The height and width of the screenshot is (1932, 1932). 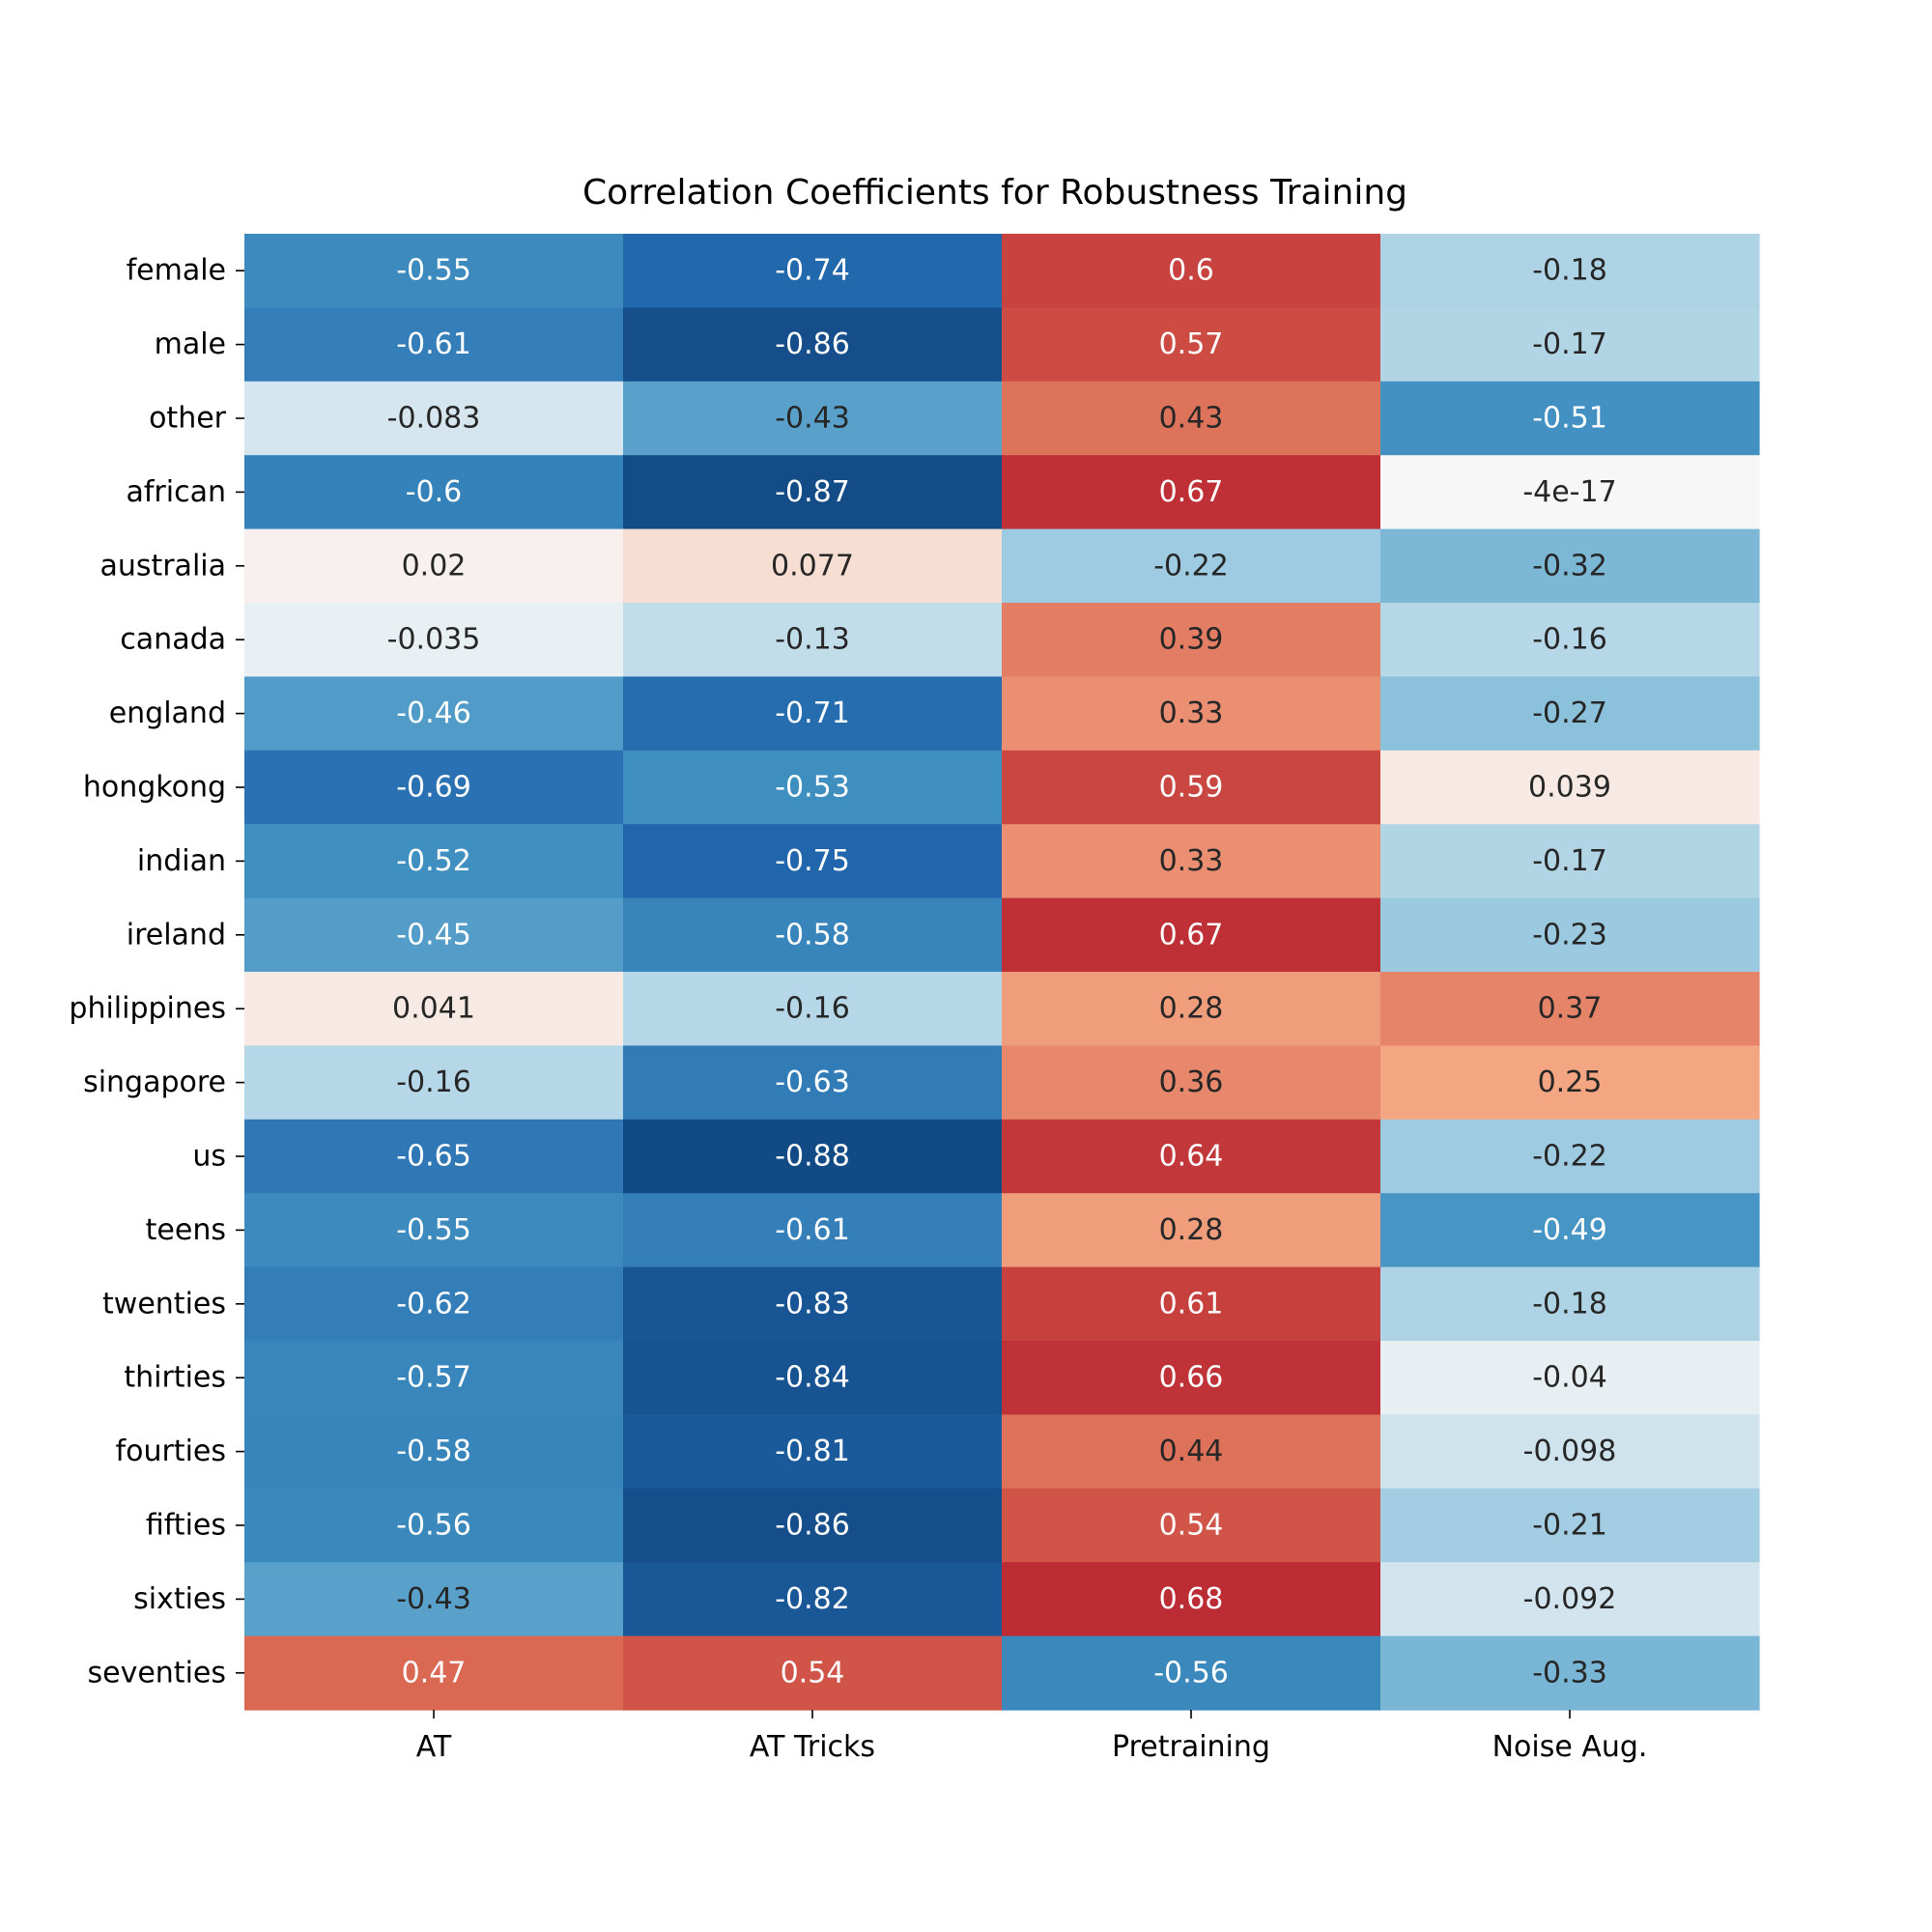 What do you see at coordinates (434, 419) in the screenshot?
I see `cell-value-label: -0.083` at bounding box center [434, 419].